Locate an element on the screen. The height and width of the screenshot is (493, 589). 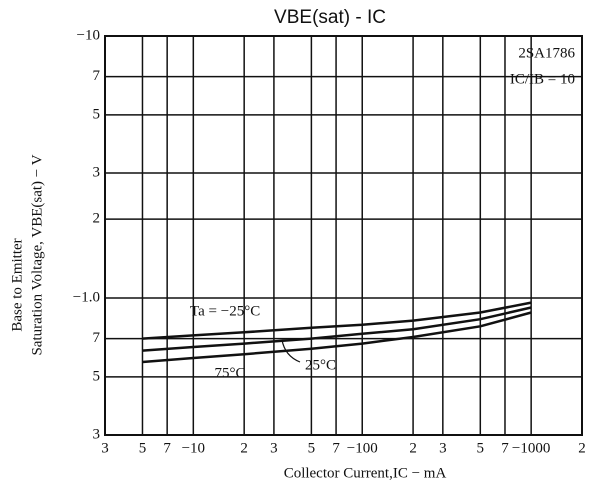
chart-title: VBE(sat) - IC is located at coordinates (330, 17).